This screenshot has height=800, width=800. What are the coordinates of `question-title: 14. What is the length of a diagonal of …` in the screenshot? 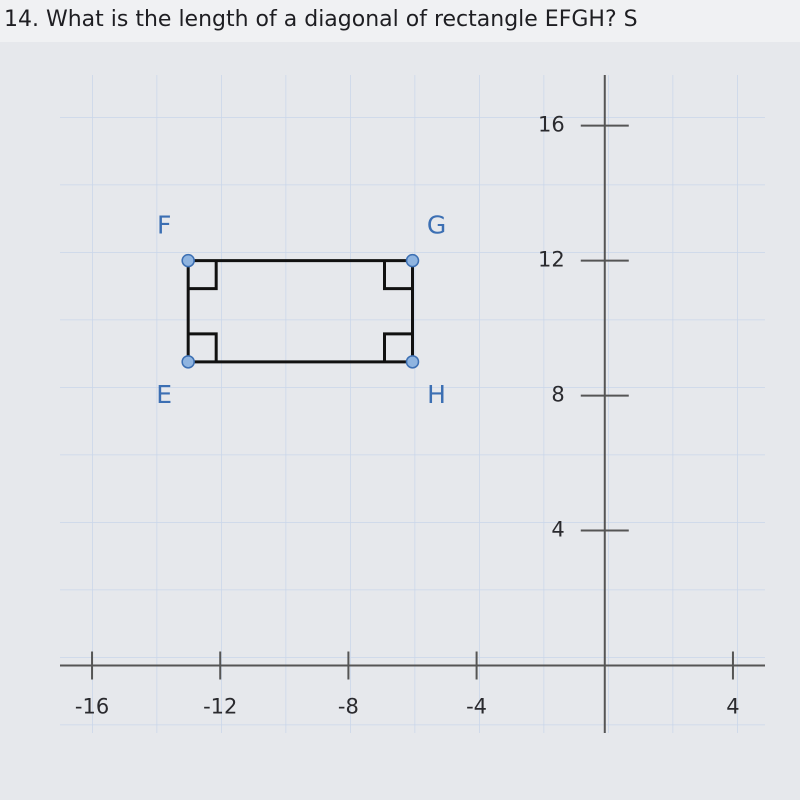 It's located at (321, 19).